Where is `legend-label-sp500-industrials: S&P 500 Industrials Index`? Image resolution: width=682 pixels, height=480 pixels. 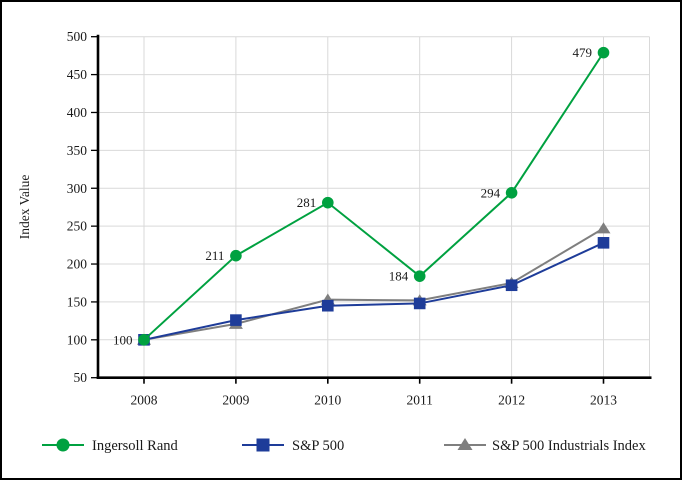 legend-label-sp500-industrials: S&P 500 Industrials Index is located at coordinates (569, 446).